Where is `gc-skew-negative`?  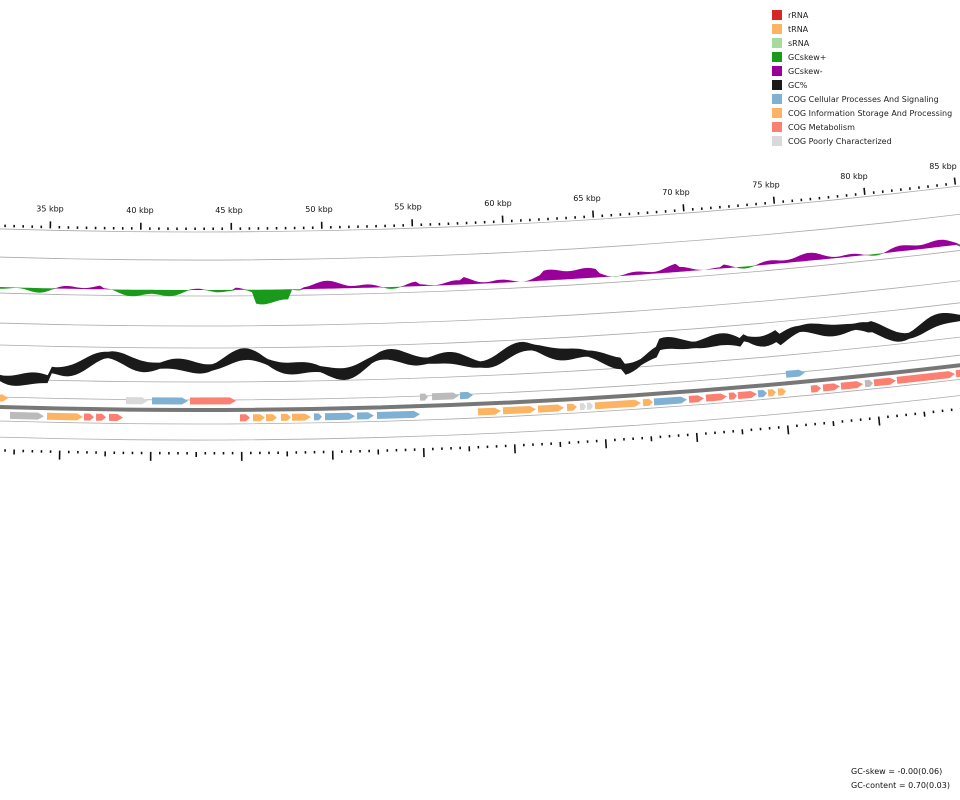 gc-skew-negative is located at coordinates (480, 264).